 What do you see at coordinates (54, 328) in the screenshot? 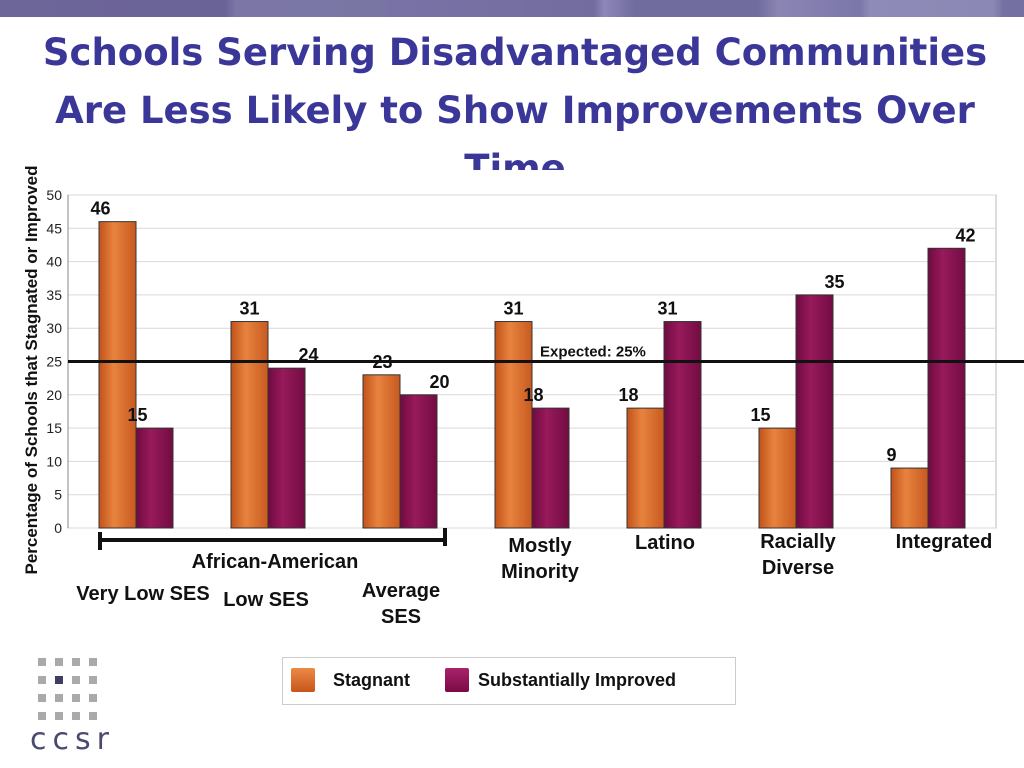
I see `y-tick-label: 30` at bounding box center [54, 328].